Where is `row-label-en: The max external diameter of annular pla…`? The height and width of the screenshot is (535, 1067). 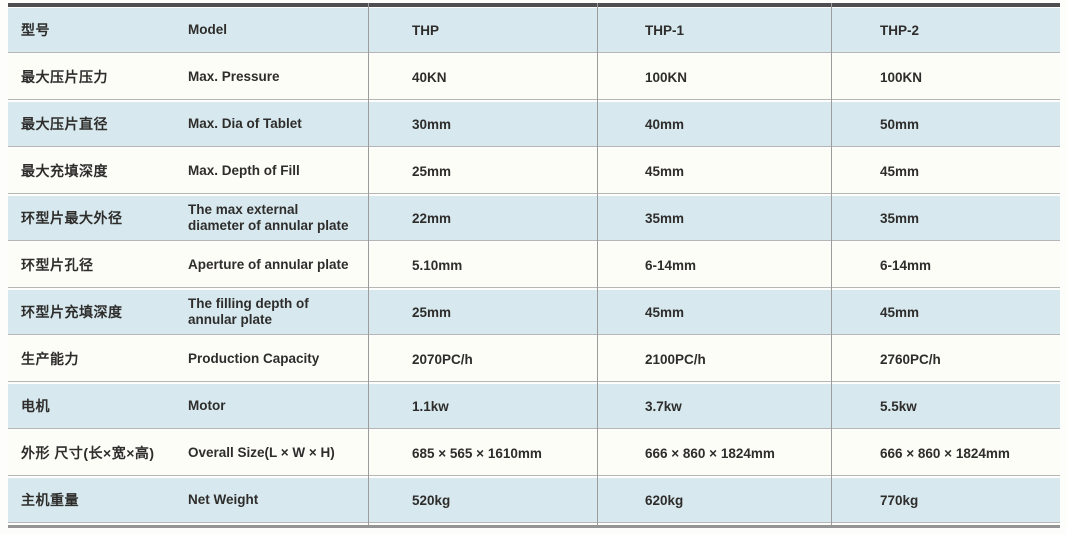
row-label-en: The max external diameter of annular pla… is located at coordinates (268, 217).